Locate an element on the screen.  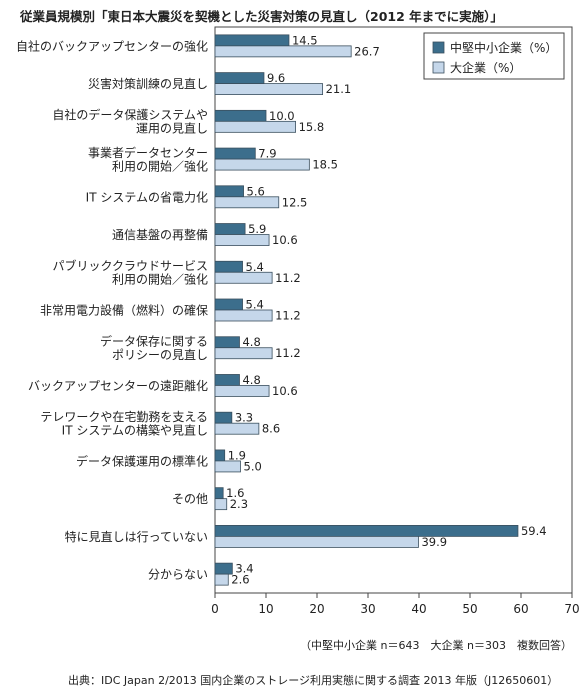
category-label: 自社のバックアップセンターの強化 is located at coordinates (112, 45).